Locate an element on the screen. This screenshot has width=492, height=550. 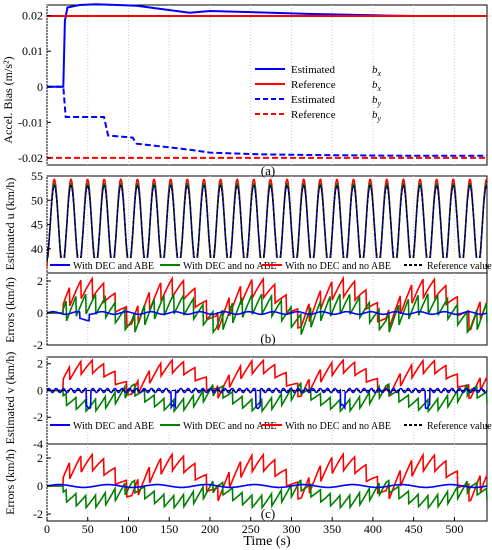
panel-c-label: (c) is located at coordinates (268, 513).